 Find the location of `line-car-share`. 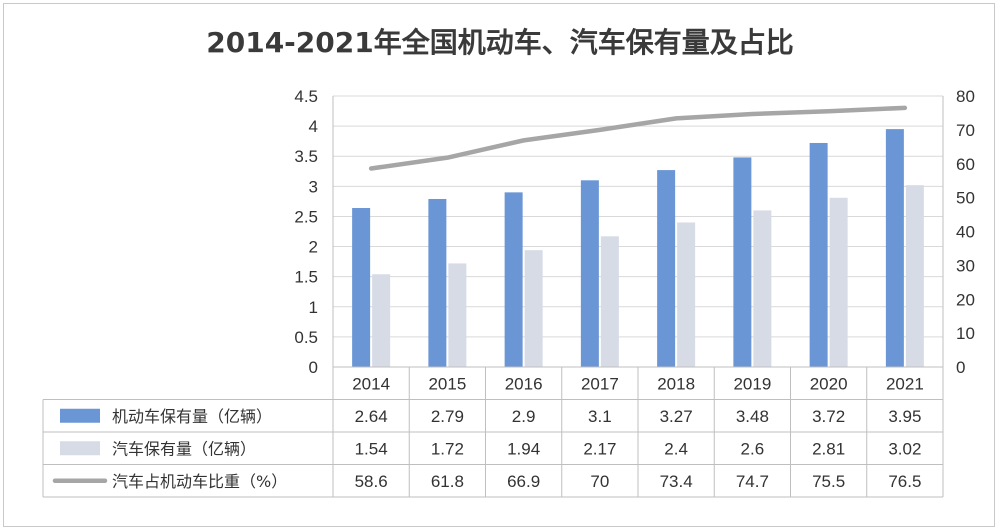

line-car-share is located at coordinates (638, 138).